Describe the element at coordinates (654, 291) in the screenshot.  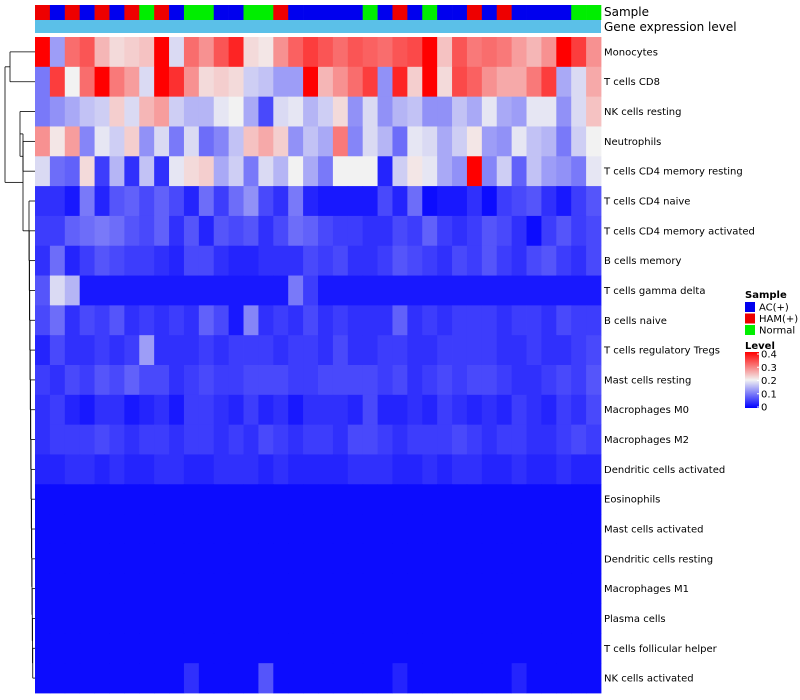
I see `row-label: T cells gamma delta` at that location.